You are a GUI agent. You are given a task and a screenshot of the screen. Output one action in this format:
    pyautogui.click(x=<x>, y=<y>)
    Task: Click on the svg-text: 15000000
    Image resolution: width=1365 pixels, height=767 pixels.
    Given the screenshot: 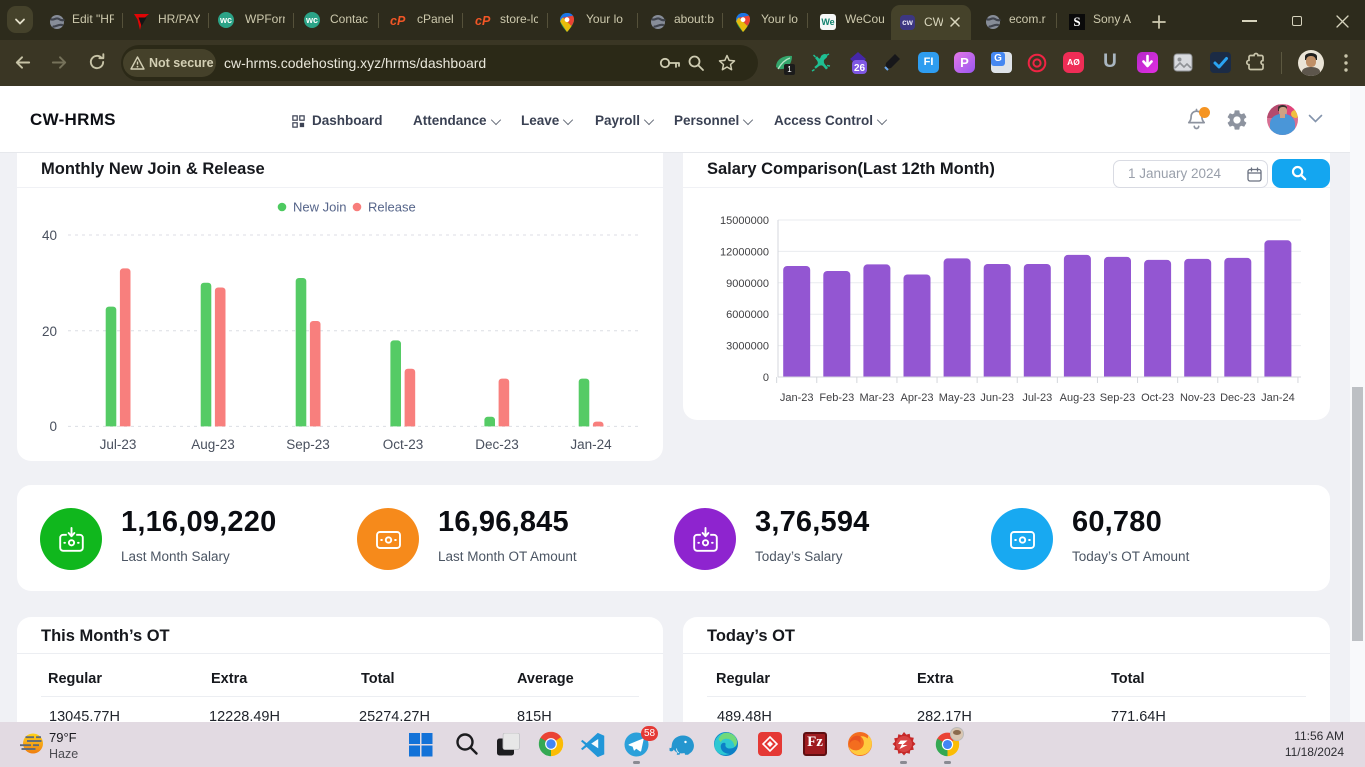 What is the action you would take?
    pyautogui.click(x=744, y=221)
    